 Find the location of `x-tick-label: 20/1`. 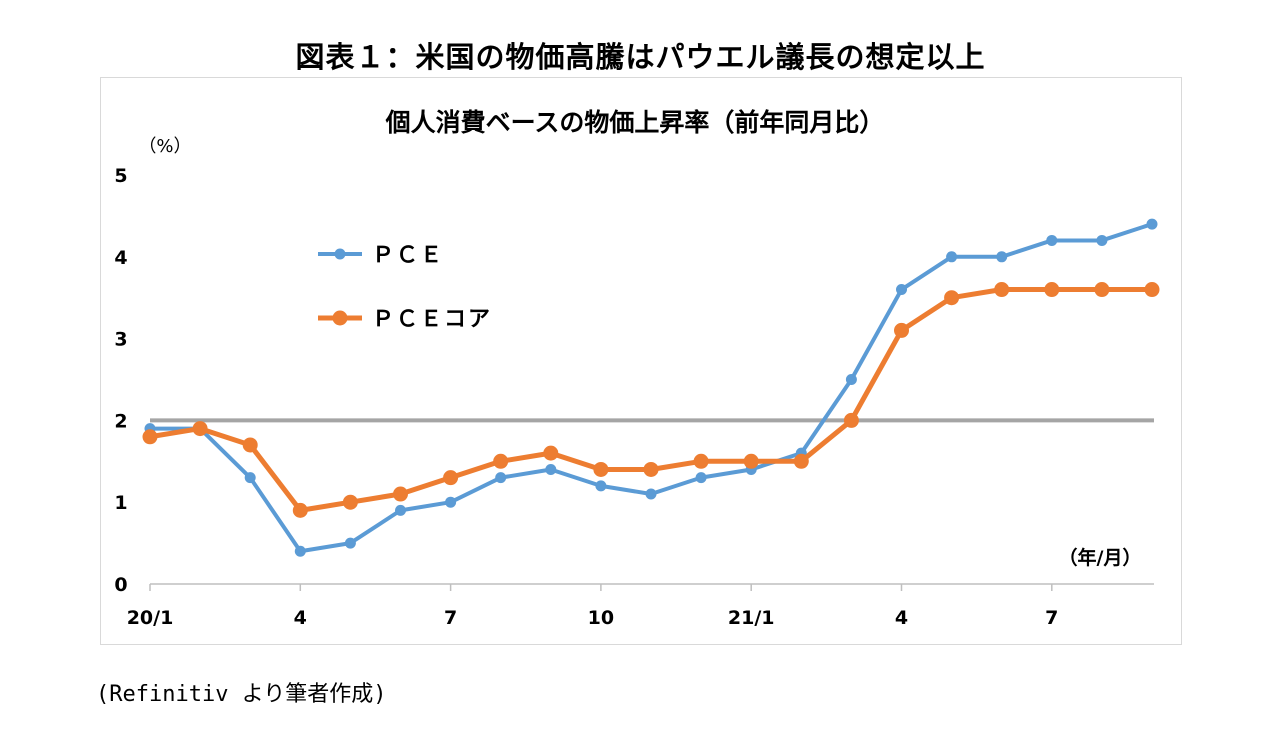

x-tick-label: 20/1 is located at coordinates (150, 618).